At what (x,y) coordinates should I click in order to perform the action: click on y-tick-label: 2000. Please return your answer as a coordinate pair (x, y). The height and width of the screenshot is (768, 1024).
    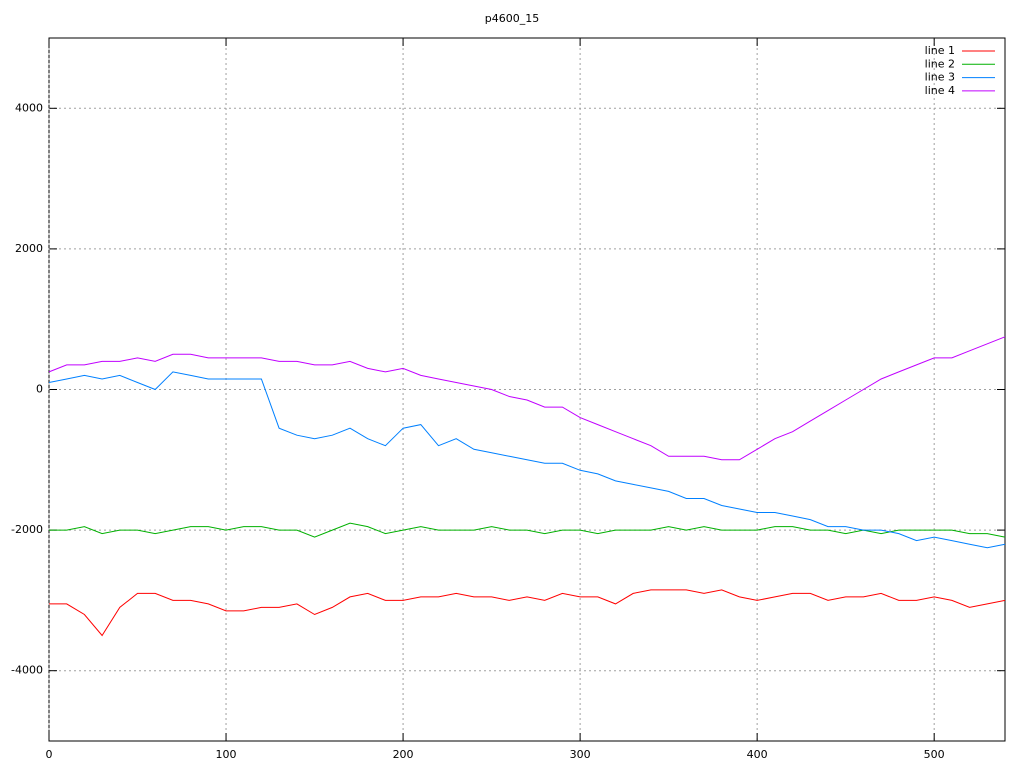
    Looking at the image, I should click on (29, 248).